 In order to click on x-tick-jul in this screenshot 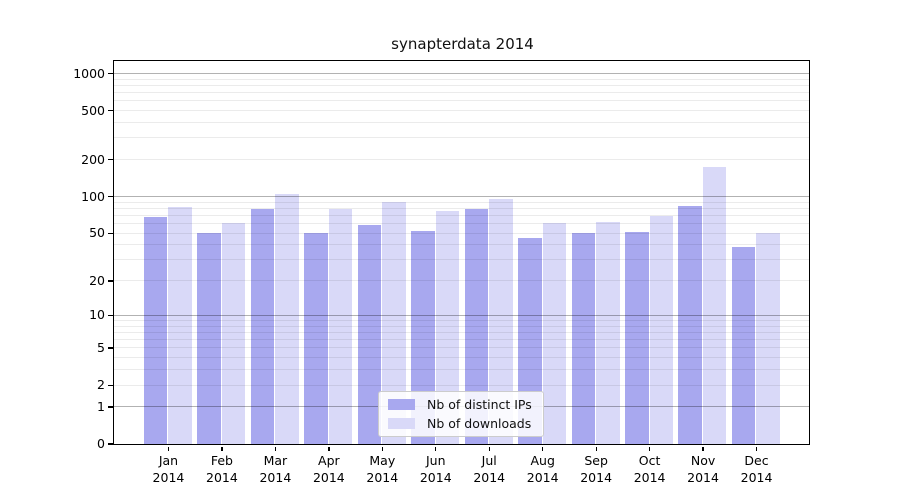, I will do `click(489, 449)`.